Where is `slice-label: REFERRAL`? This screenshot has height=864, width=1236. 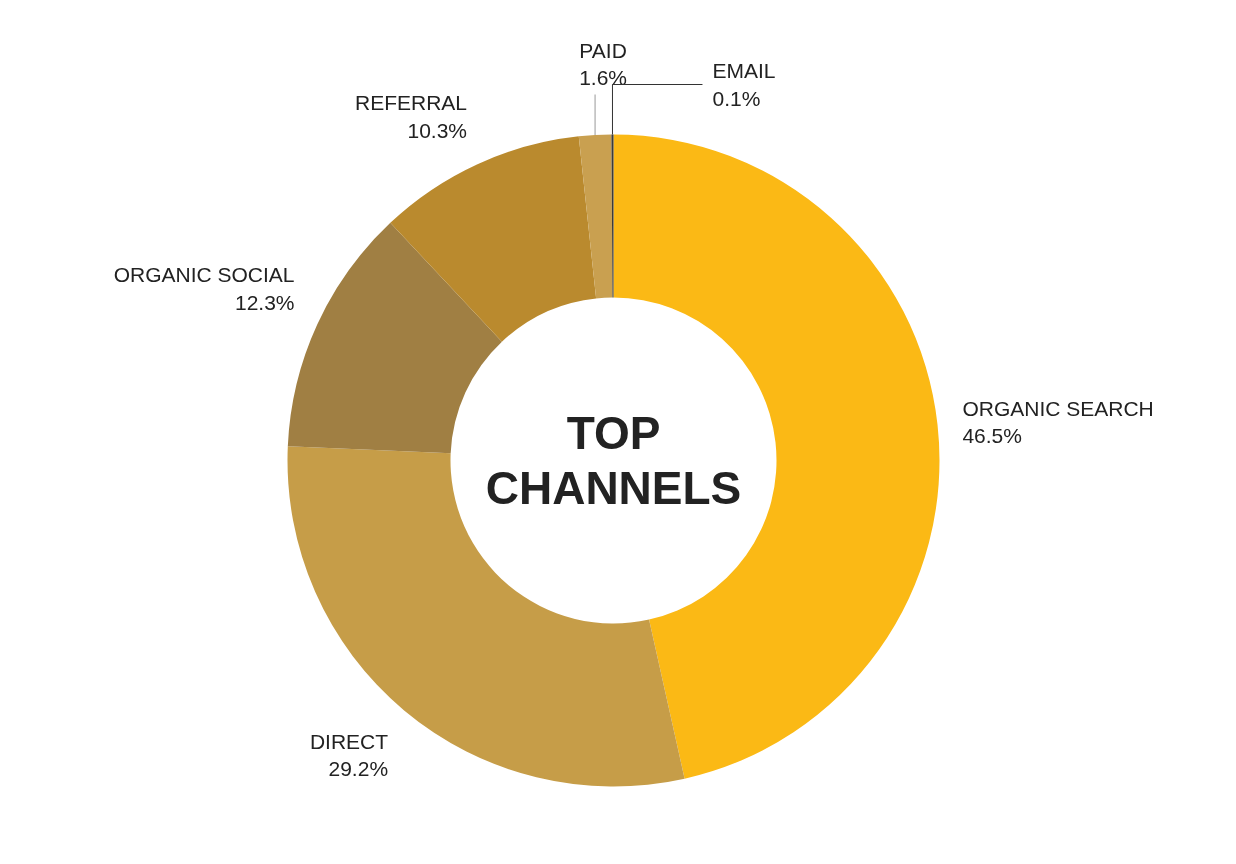 slice-label: REFERRAL is located at coordinates (411, 102).